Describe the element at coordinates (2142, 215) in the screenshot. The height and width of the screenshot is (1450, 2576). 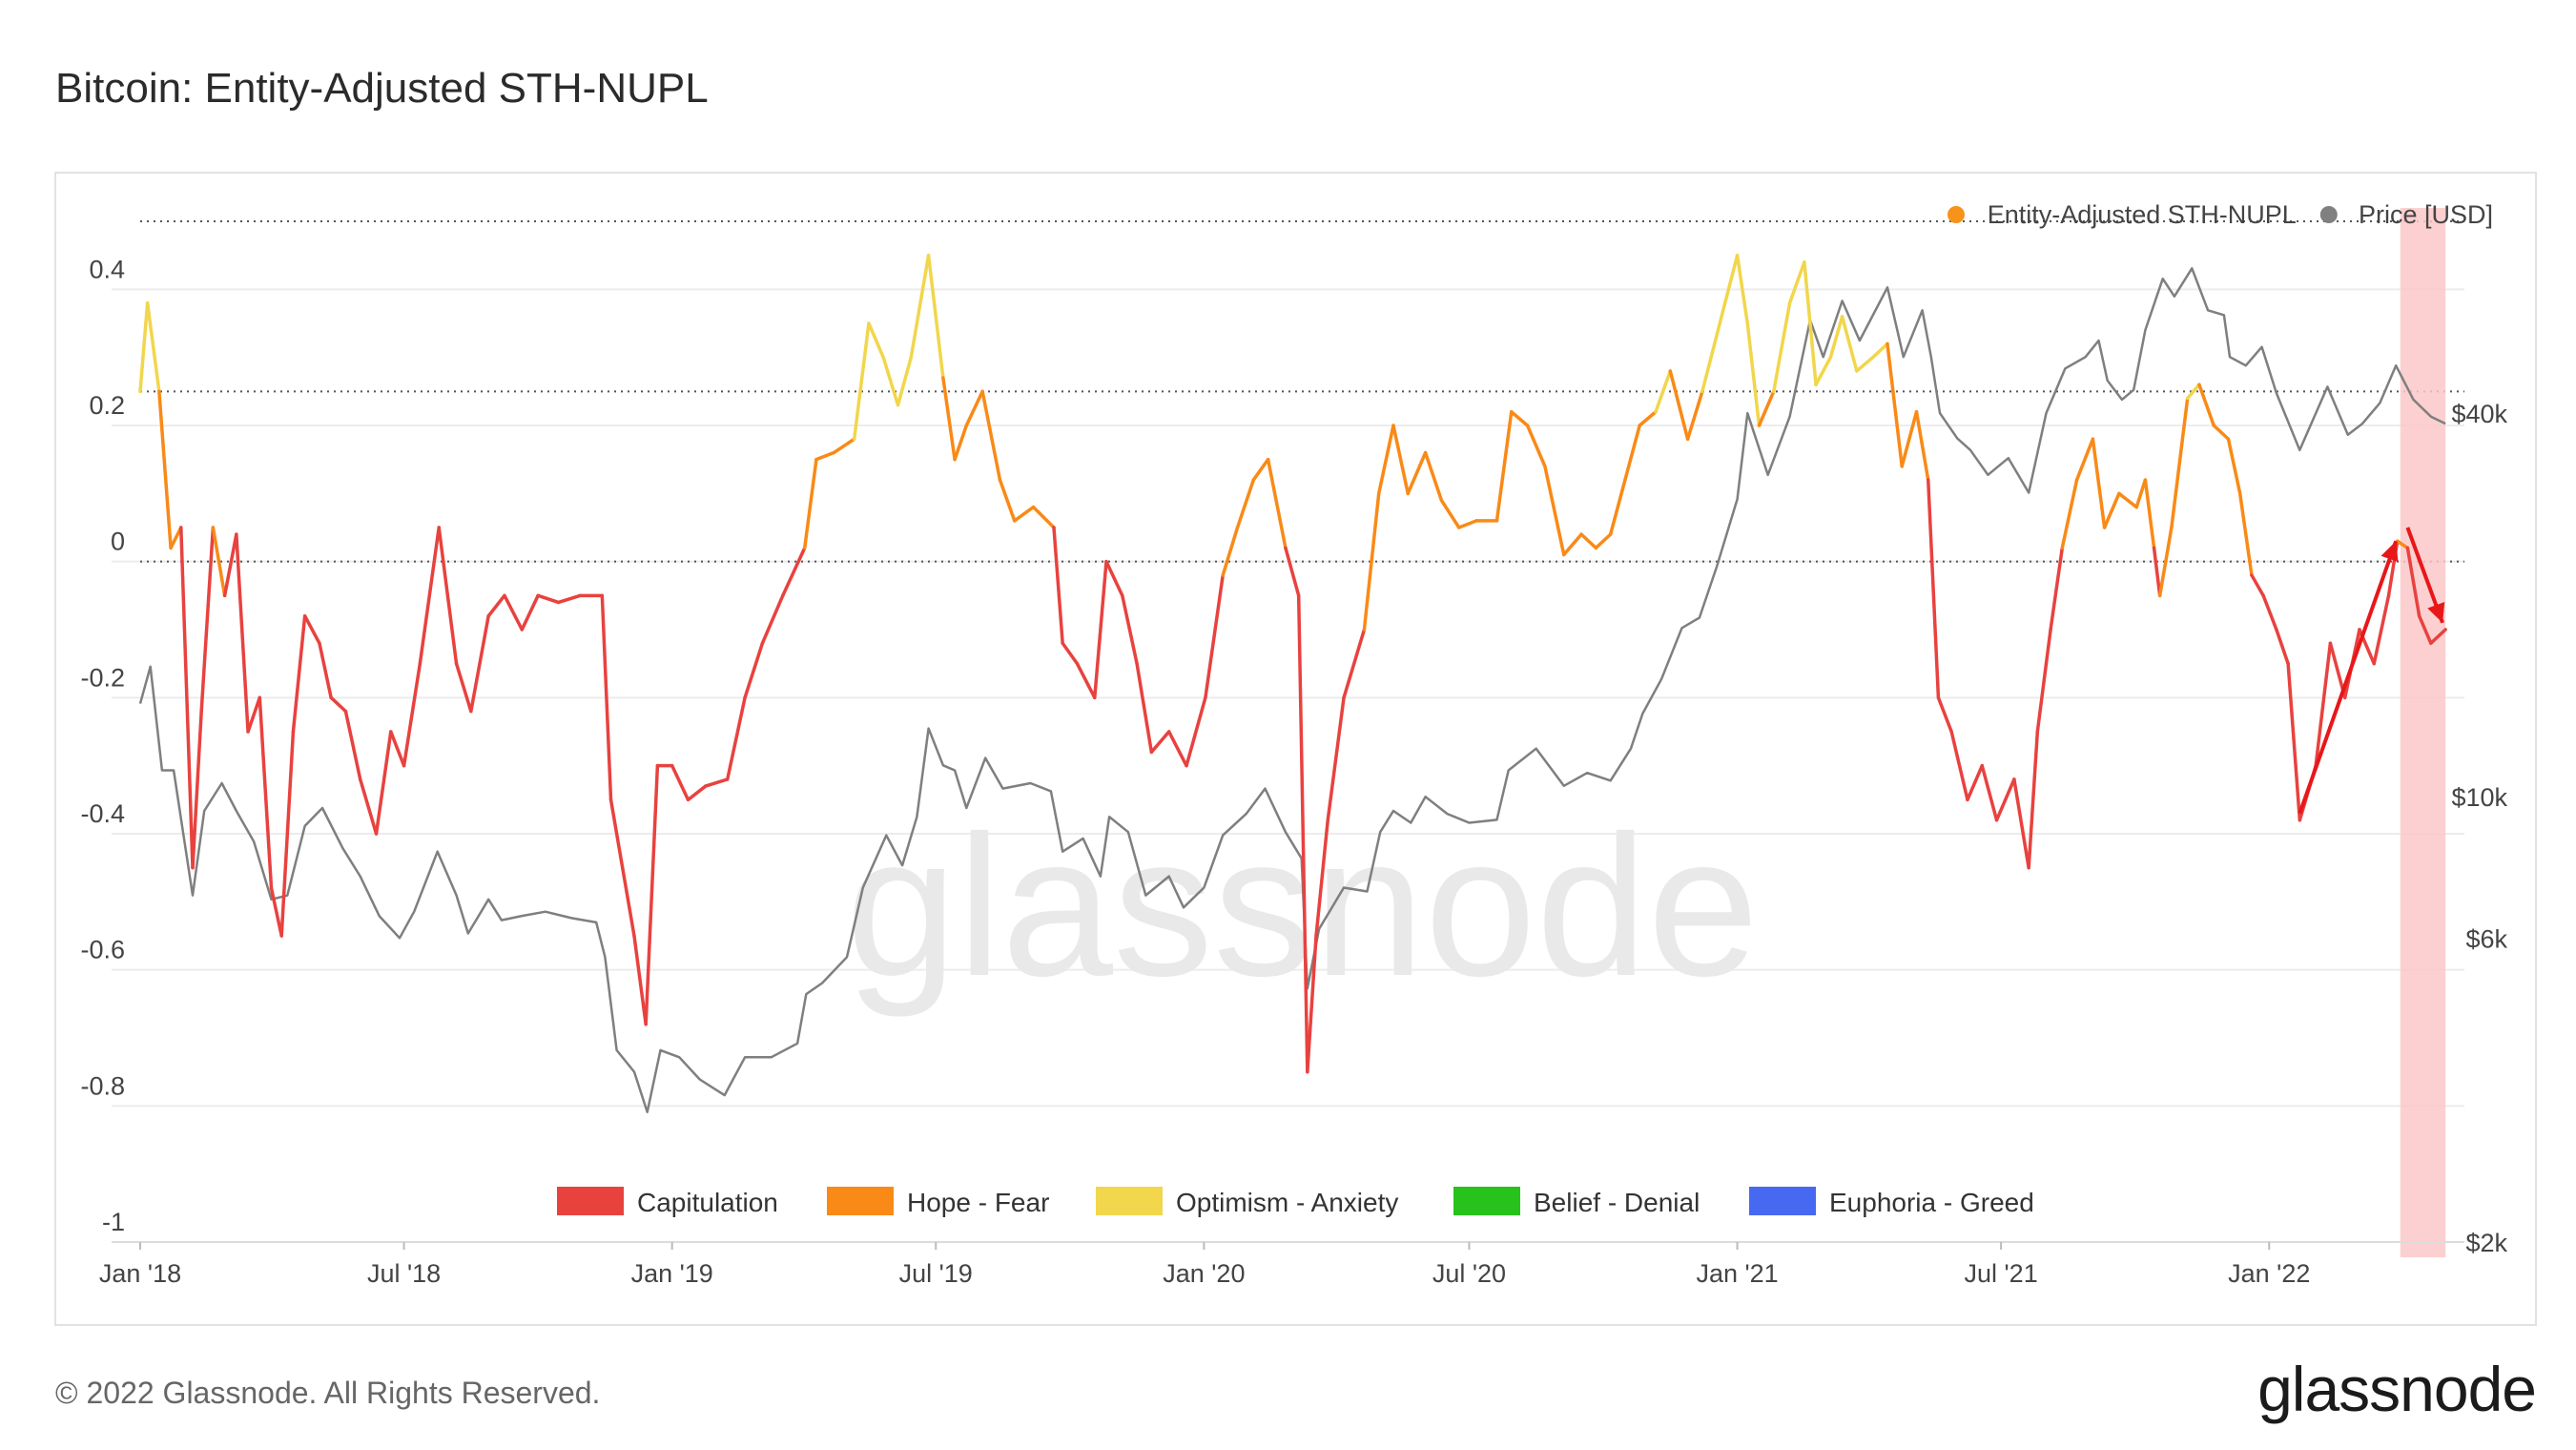
I see `legend-item-label: Entity-Adjusted STH-NUPL` at that location.